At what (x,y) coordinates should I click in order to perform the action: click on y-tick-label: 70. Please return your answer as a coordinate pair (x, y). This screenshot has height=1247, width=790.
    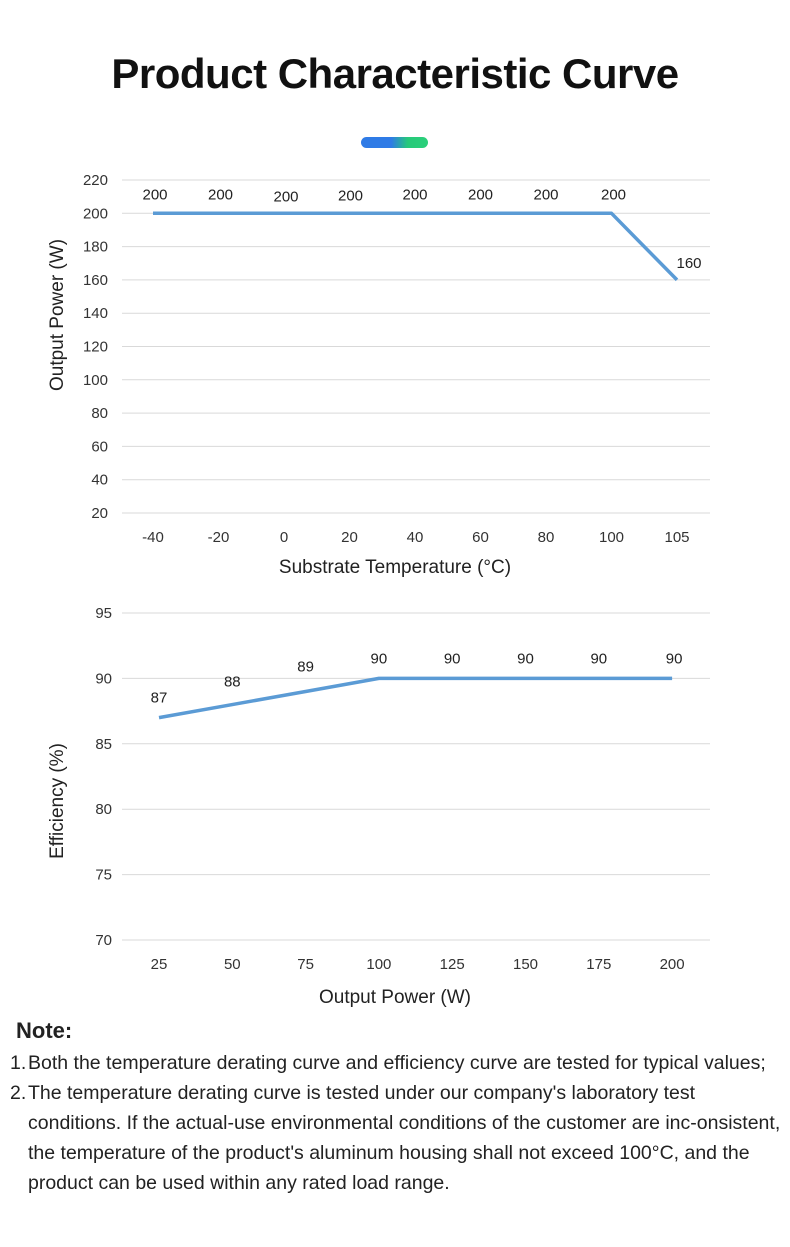
    Looking at the image, I should click on (103, 940).